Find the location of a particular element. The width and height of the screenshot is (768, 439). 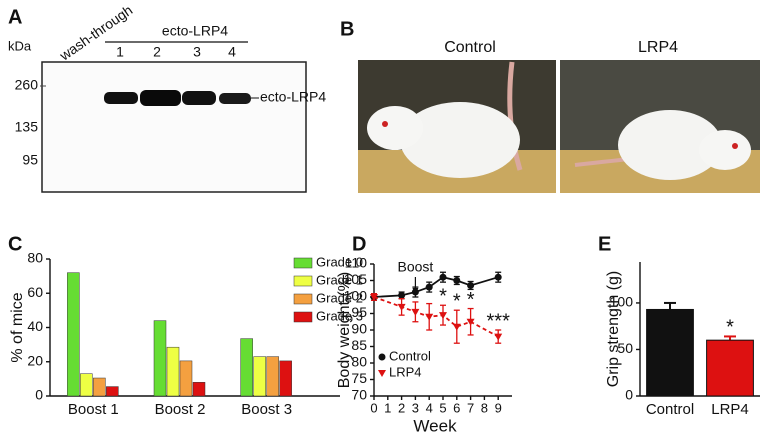

lane-label: 2 is located at coordinates (157, 52).